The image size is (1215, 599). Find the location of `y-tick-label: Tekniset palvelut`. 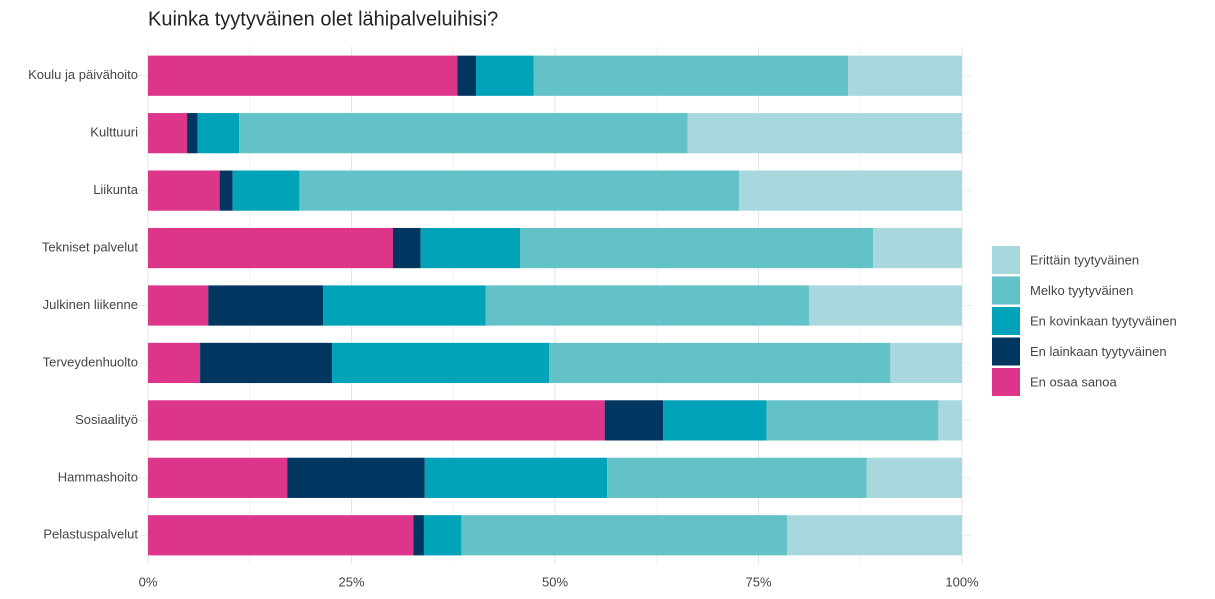

y-tick-label: Tekniset palvelut is located at coordinates (90, 246).